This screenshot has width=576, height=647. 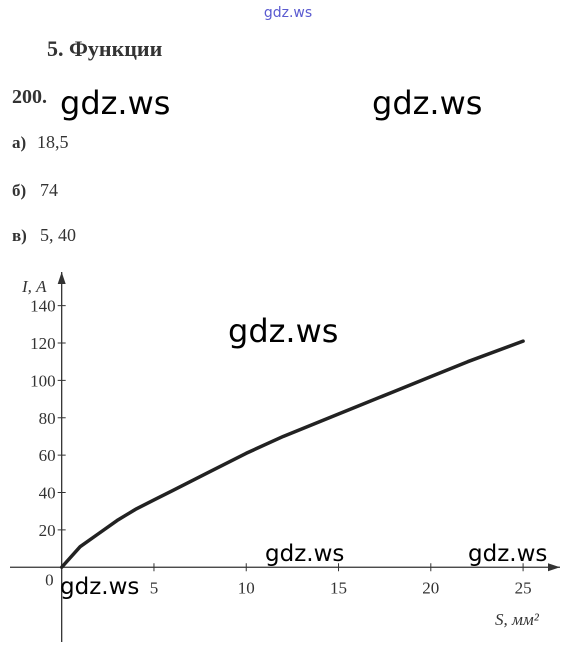 I want to click on answer-text: 74, so click(x=49, y=190).